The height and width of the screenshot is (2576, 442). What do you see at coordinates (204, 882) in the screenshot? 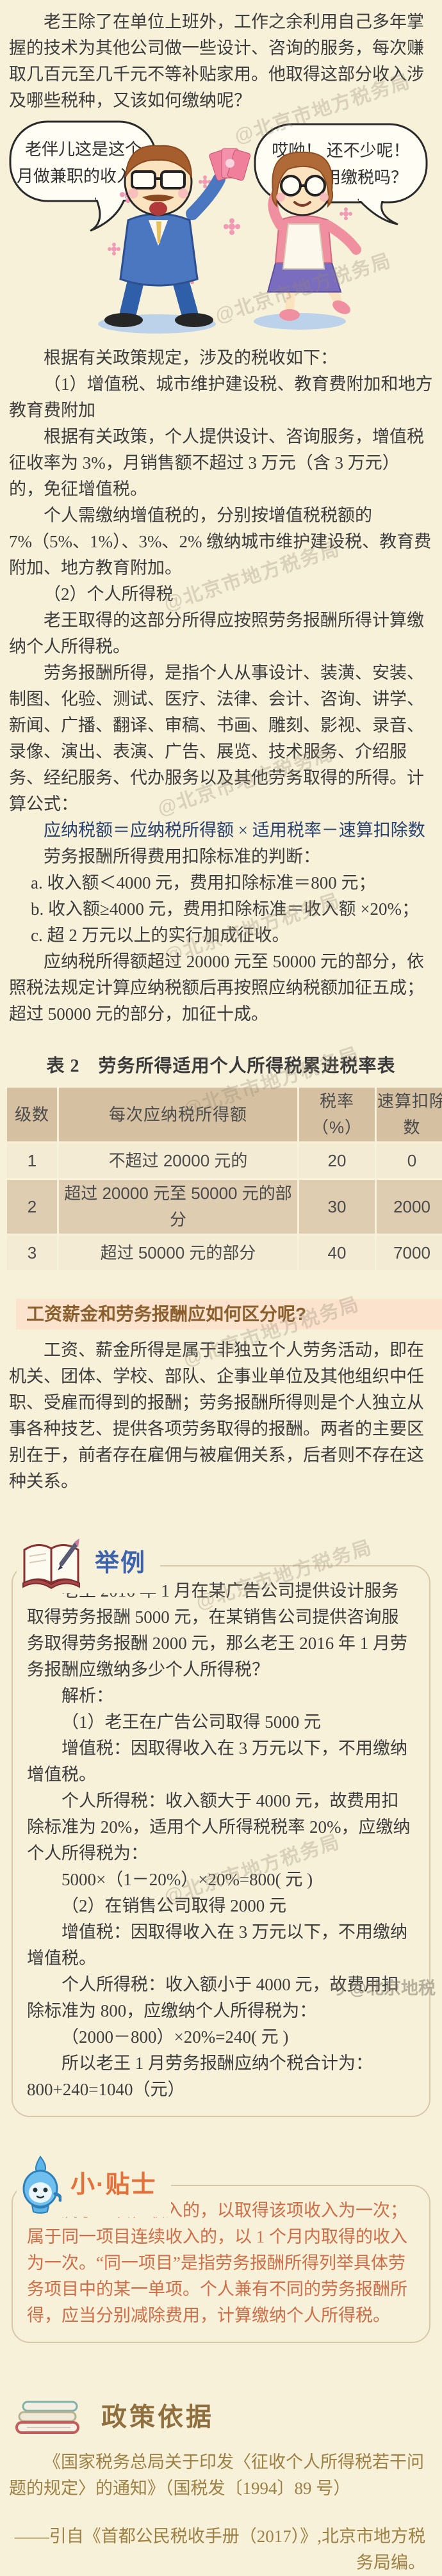
I see `deduction-rule-a: a. 收入额＜4000 元，费用扣除标准＝800 元；` at bounding box center [204, 882].